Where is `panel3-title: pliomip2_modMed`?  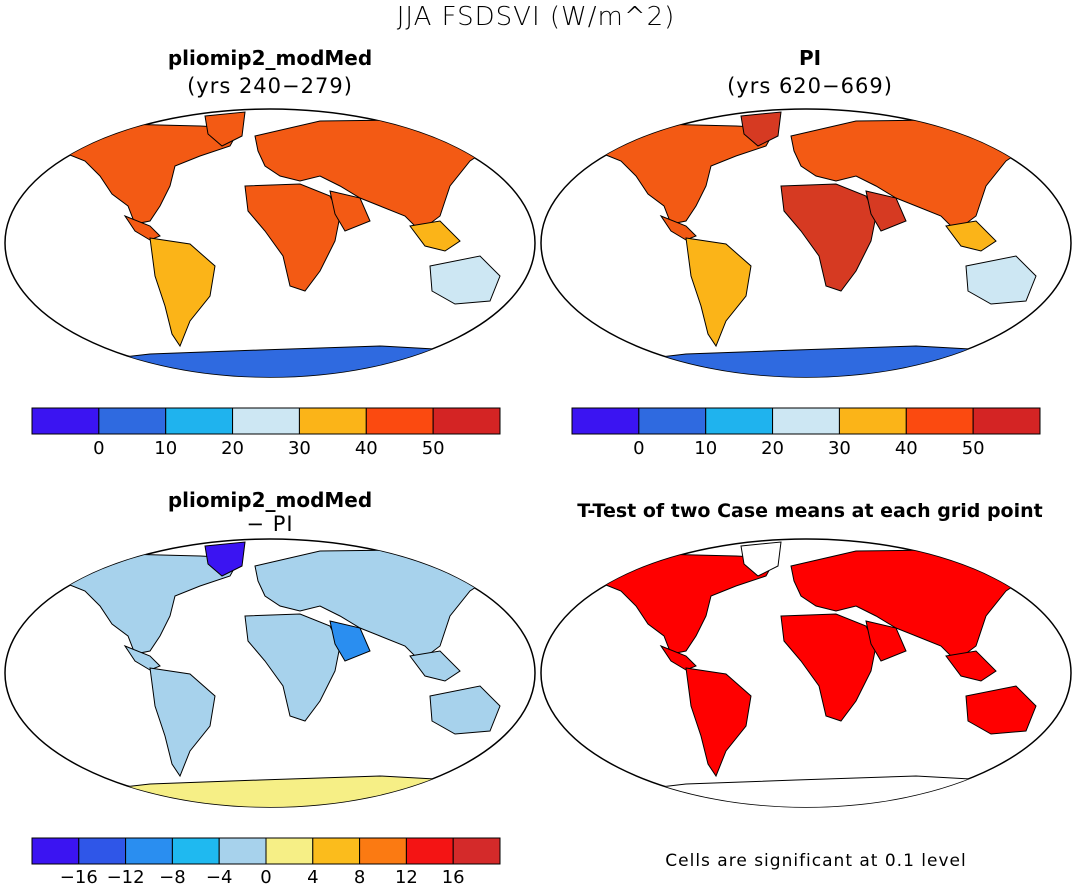 panel3-title: pliomip2_modMed is located at coordinates (270, 500).